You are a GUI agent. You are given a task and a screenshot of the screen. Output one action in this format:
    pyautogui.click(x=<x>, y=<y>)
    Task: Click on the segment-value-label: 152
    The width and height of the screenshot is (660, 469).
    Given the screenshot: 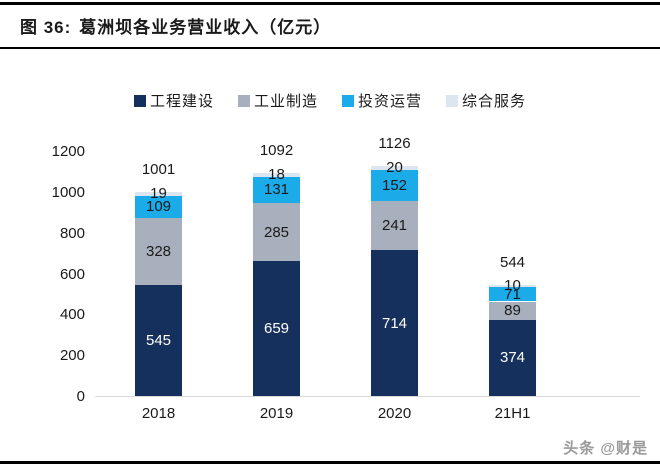 What is the action you would take?
    pyautogui.click(x=394, y=186)
    